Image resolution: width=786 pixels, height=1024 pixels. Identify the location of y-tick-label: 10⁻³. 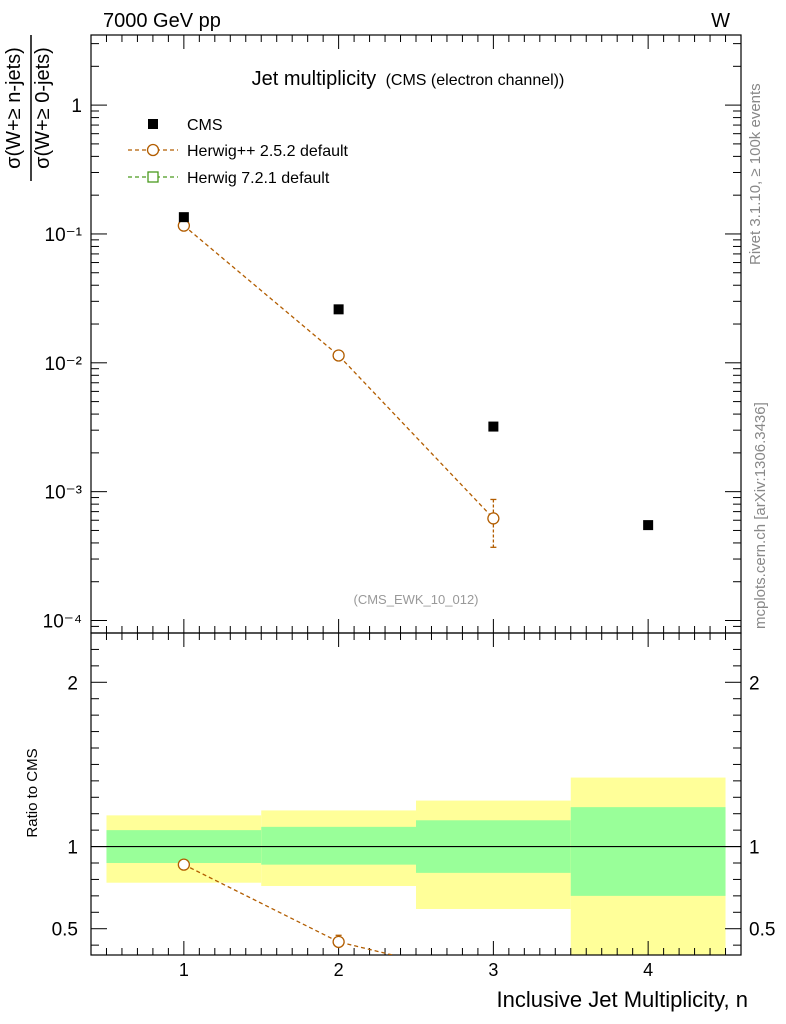
(64, 493).